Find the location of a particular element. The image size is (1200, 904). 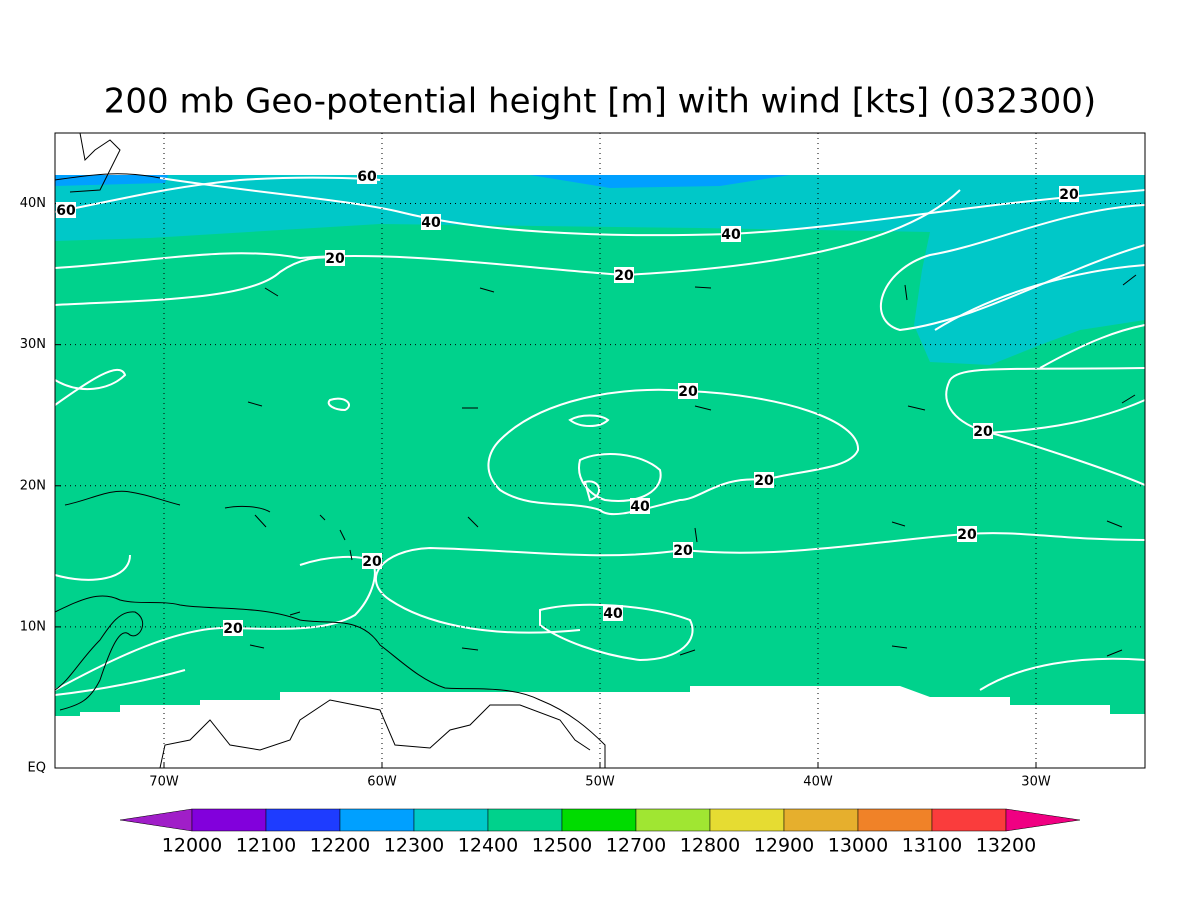

colorbar-label: 12900 is located at coordinates (784, 846).